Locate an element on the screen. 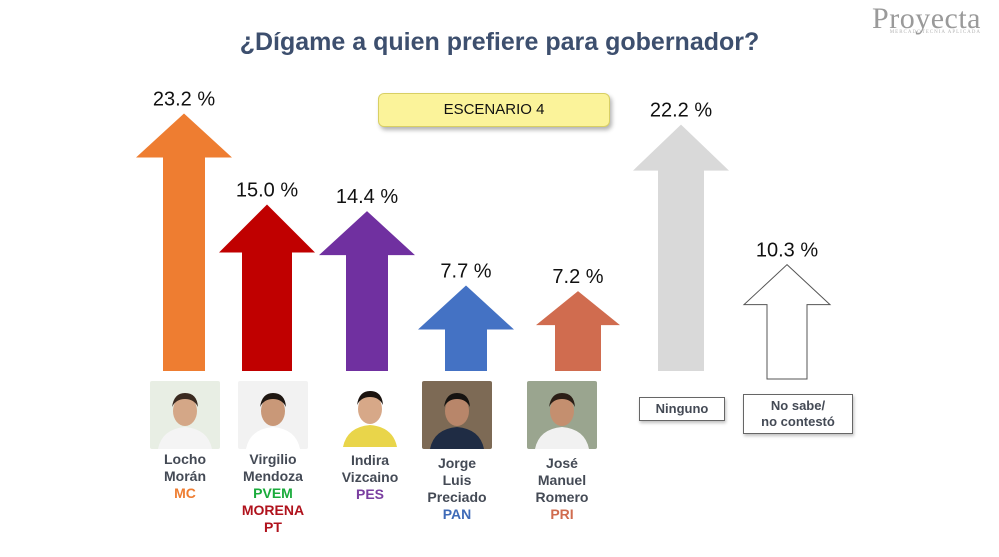  party-label: PES is located at coordinates (369, 494).